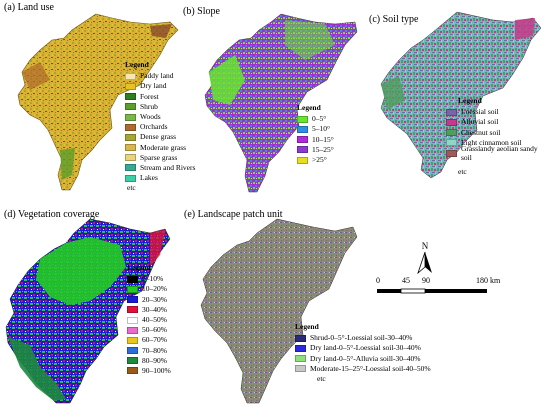 The image size is (550, 413). What do you see at coordinates (488, 280) in the screenshot?
I see `scale-tick-label: 180 km` at bounding box center [488, 280].